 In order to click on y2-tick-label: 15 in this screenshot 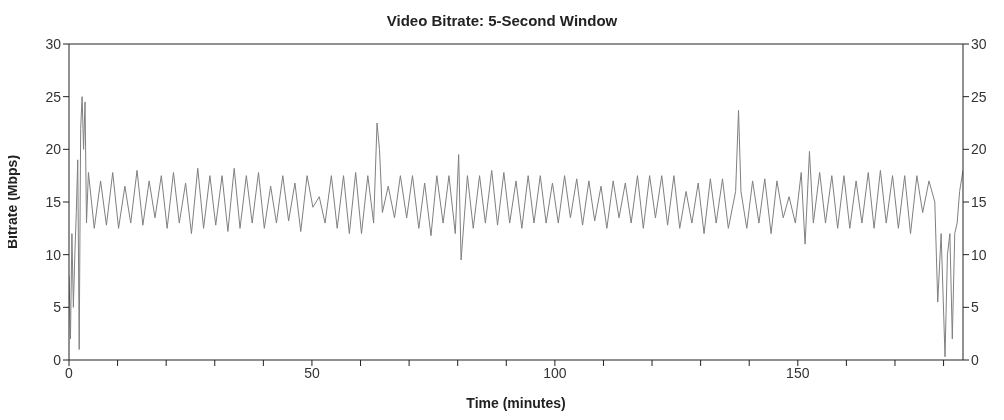, I will do `click(979, 201)`.